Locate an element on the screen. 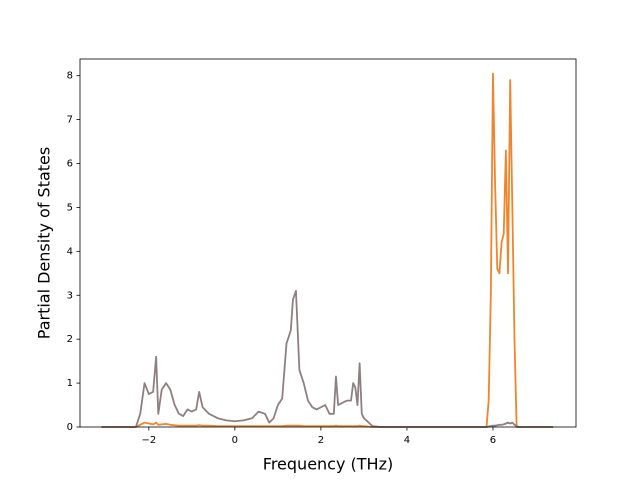 The width and height of the screenshot is (640, 480). x-tick-label: 2 is located at coordinates (321, 440).